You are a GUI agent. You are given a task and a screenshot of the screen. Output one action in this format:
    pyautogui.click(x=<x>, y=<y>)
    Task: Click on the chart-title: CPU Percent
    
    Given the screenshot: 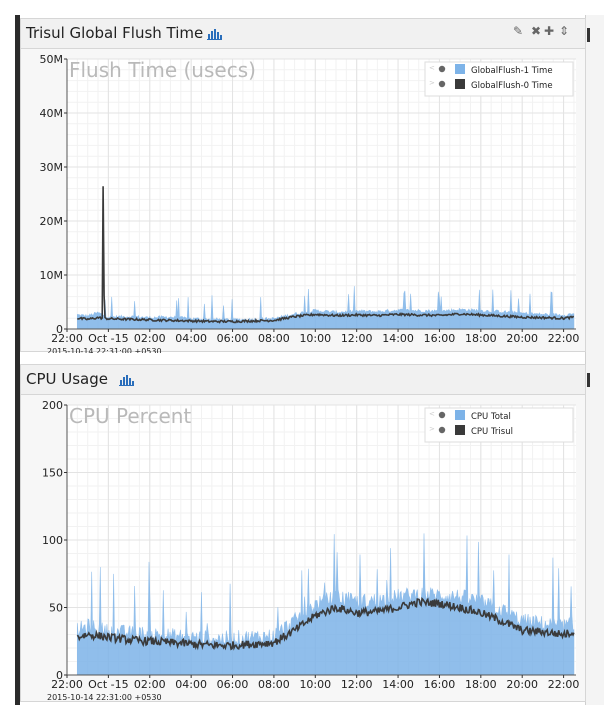 What is the action you would take?
    pyautogui.click(x=130, y=416)
    